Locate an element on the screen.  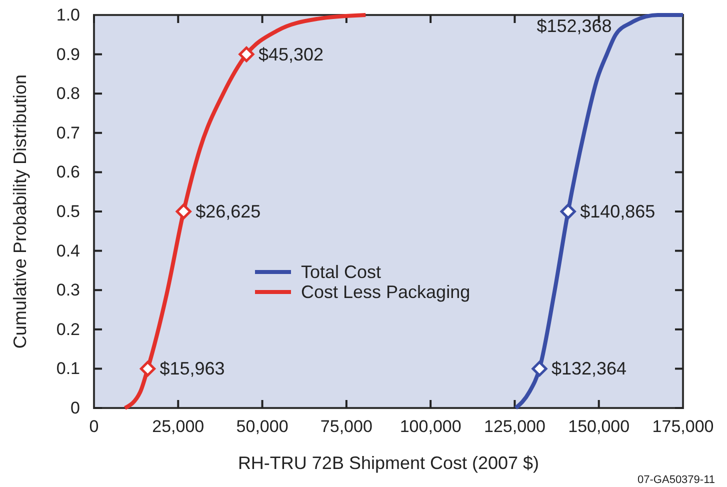
x-tick-label: 25,000 is located at coordinates (178, 426).